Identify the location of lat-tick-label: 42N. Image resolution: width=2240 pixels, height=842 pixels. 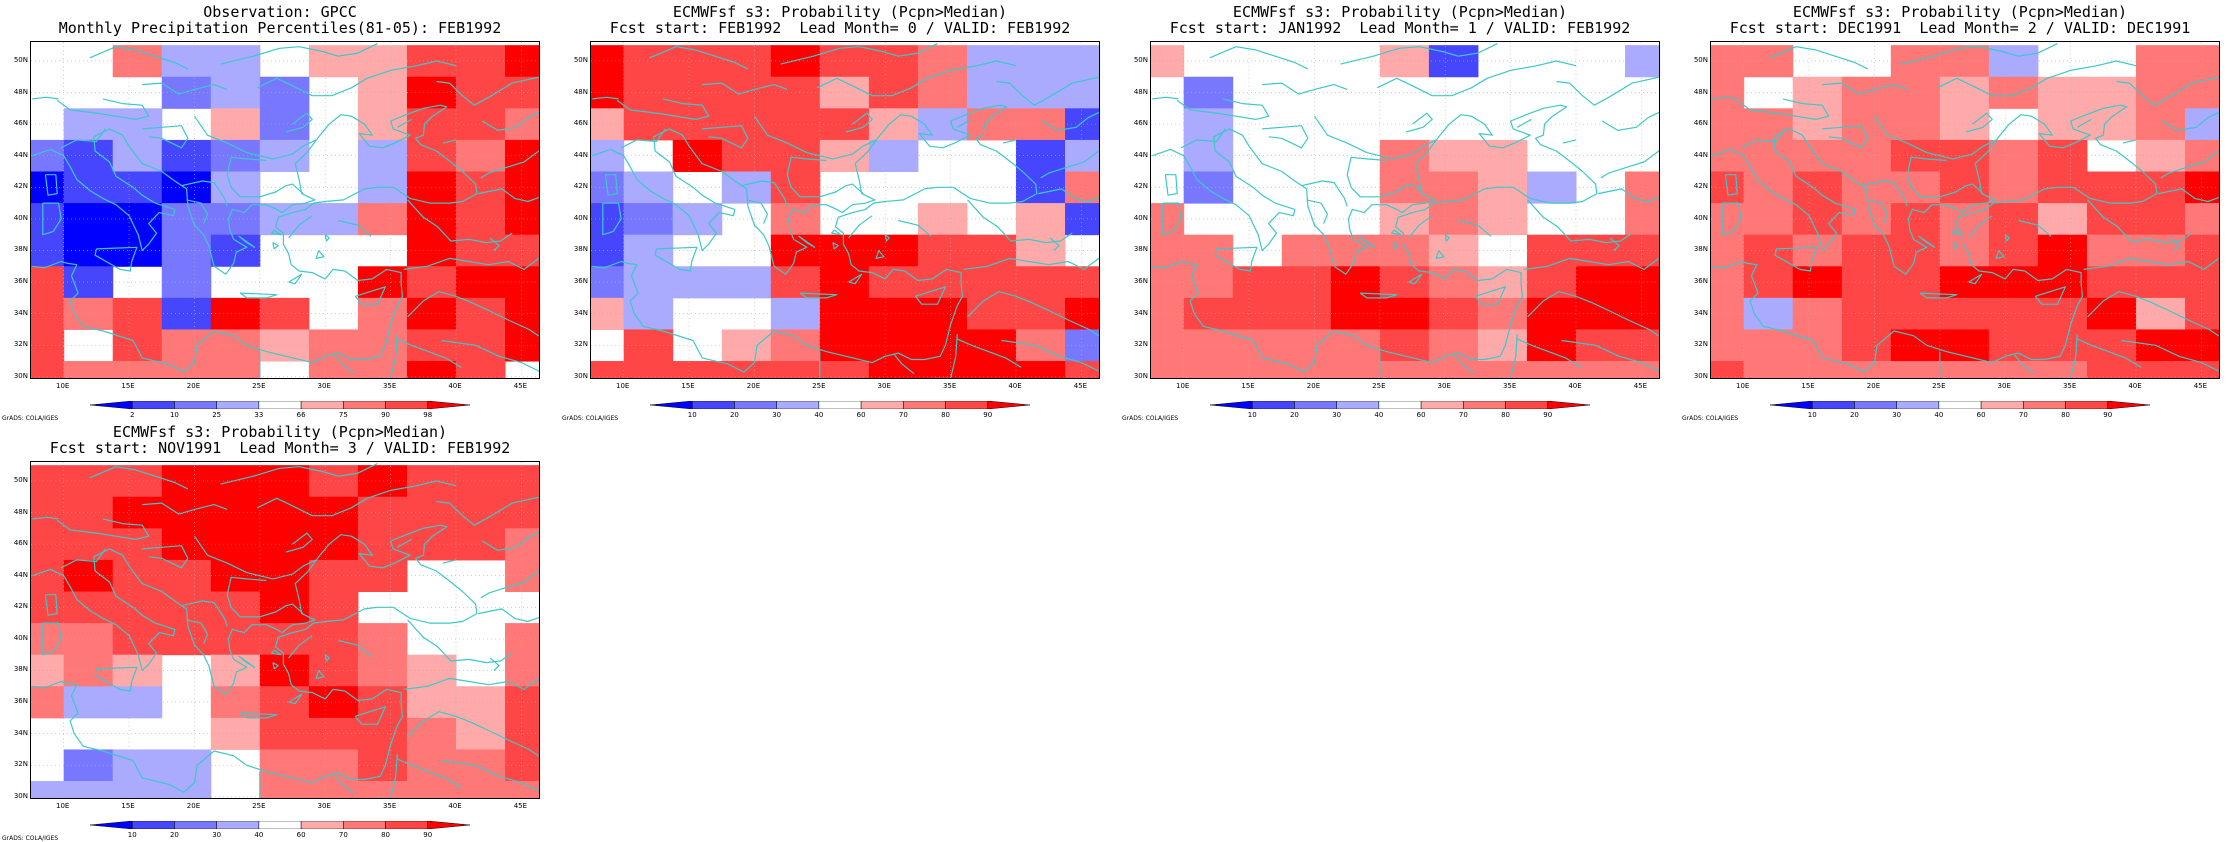
(1700, 186).